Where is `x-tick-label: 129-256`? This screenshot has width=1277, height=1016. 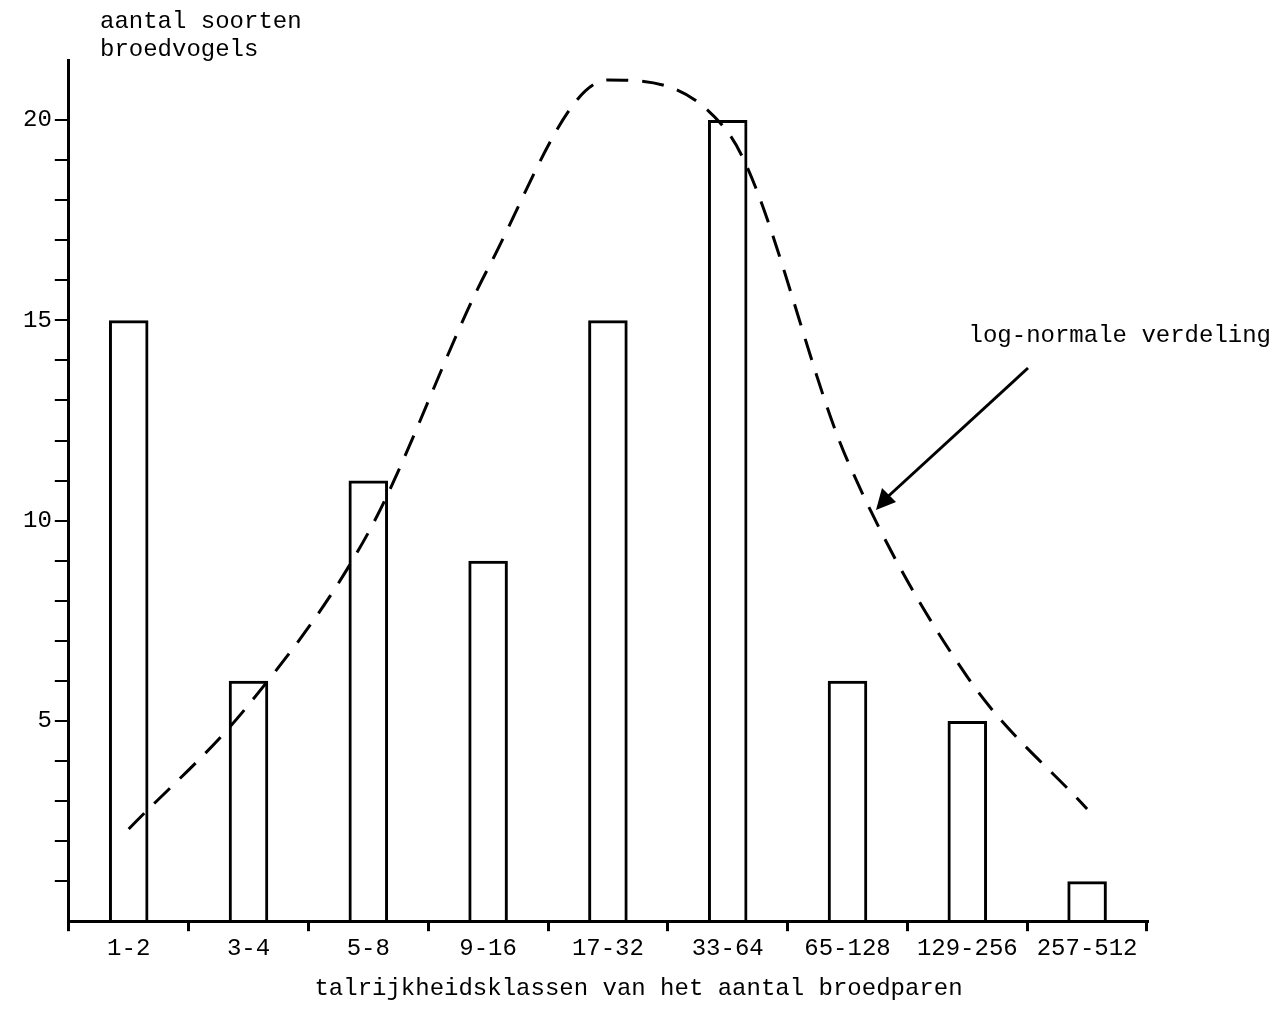
x-tick-label: 129-256 is located at coordinates (967, 948).